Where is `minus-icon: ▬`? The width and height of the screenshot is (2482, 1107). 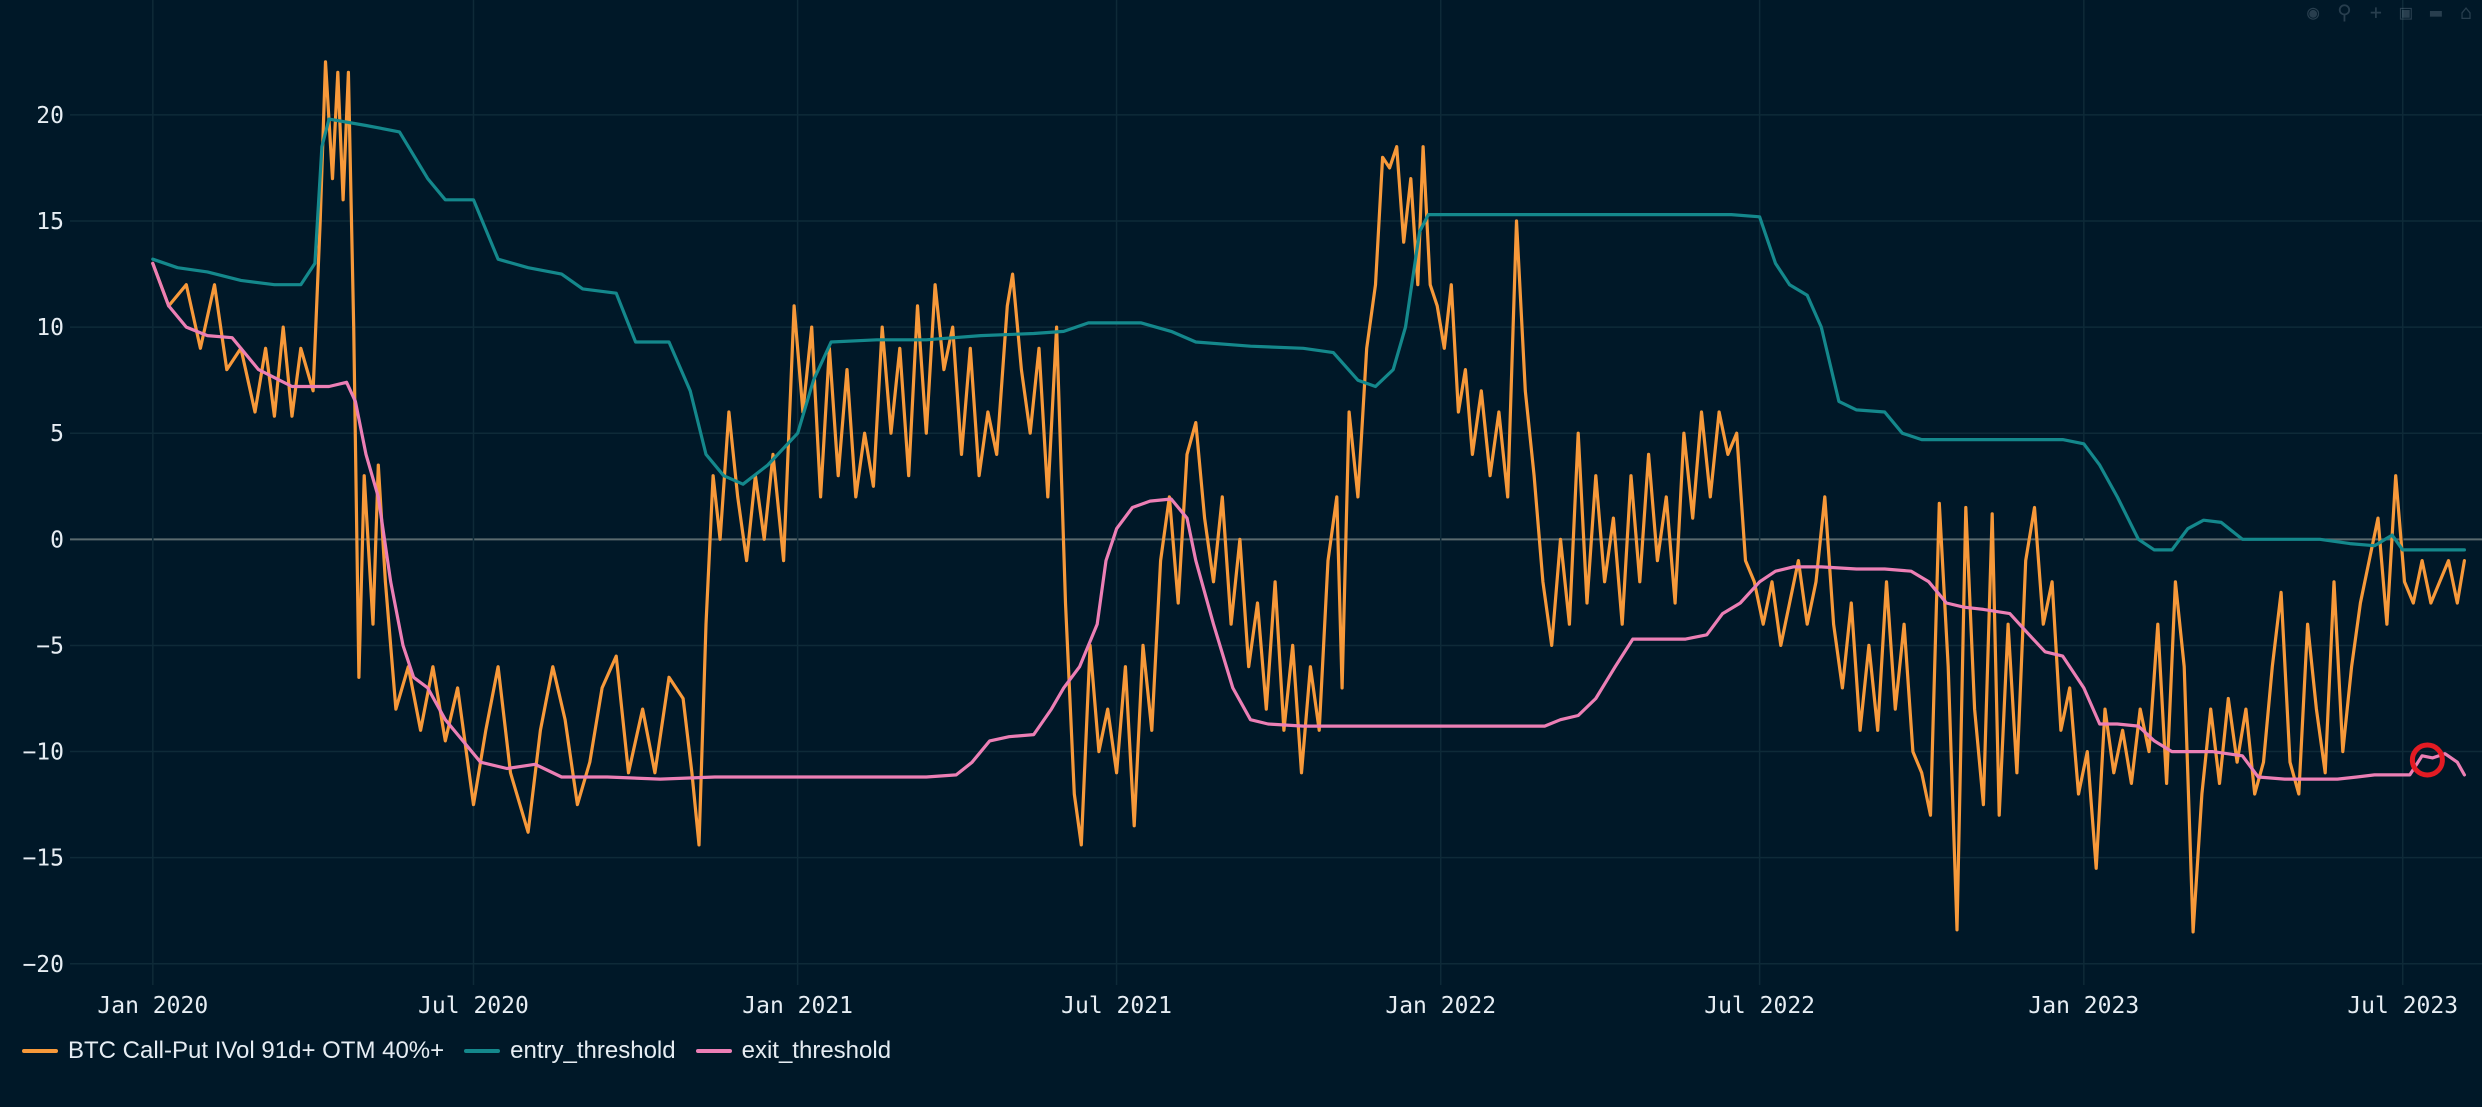 minus-icon: ▬ is located at coordinates (2435, 12).